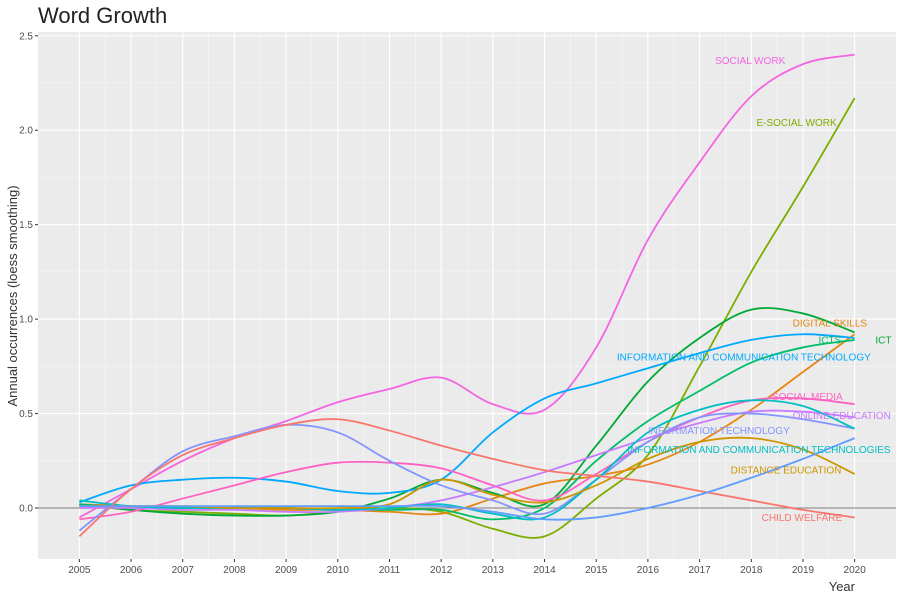 The height and width of the screenshot is (600, 900). I want to click on y-tick-label: 0.5, so click(26, 414).